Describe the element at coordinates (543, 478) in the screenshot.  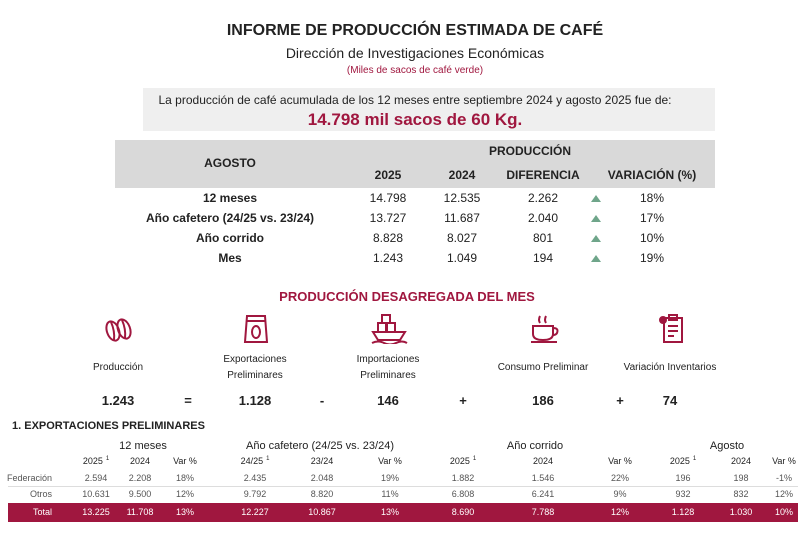
I see `cell: 1.546` at that location.